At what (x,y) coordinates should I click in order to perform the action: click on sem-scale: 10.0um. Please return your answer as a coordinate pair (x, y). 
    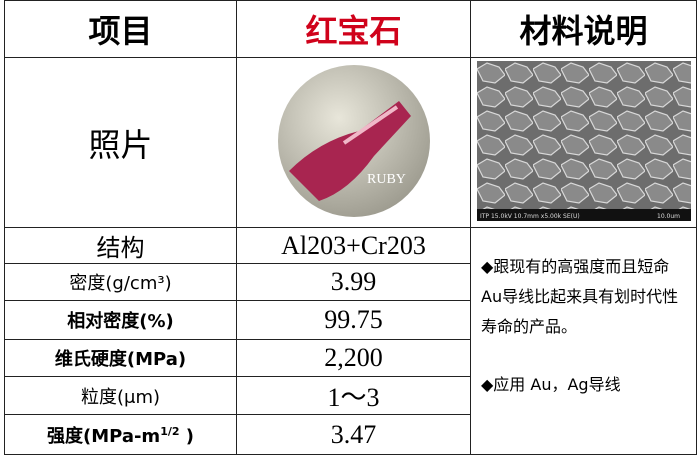
    Looking at the image, I should click on (668, 216).